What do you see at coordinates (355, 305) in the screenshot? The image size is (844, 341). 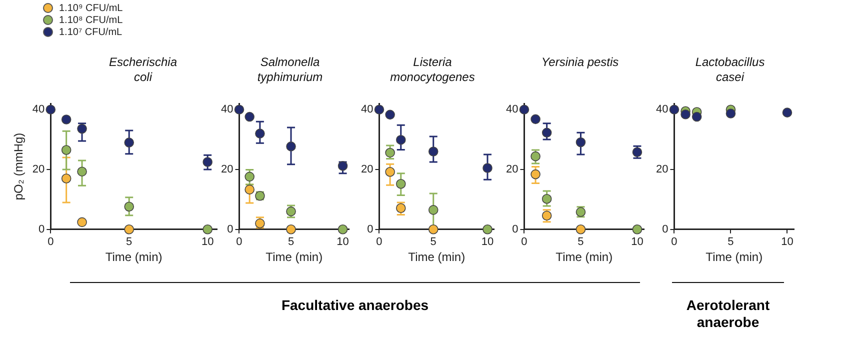 I see `text: Facultative anaerobes` at bounding box center [355, 305].